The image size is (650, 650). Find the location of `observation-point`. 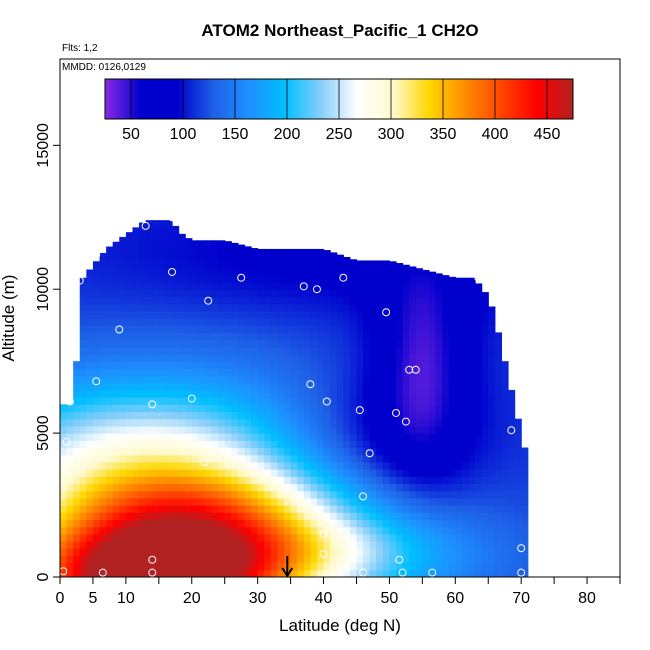

observation-point is located at coordinates (323, 553).